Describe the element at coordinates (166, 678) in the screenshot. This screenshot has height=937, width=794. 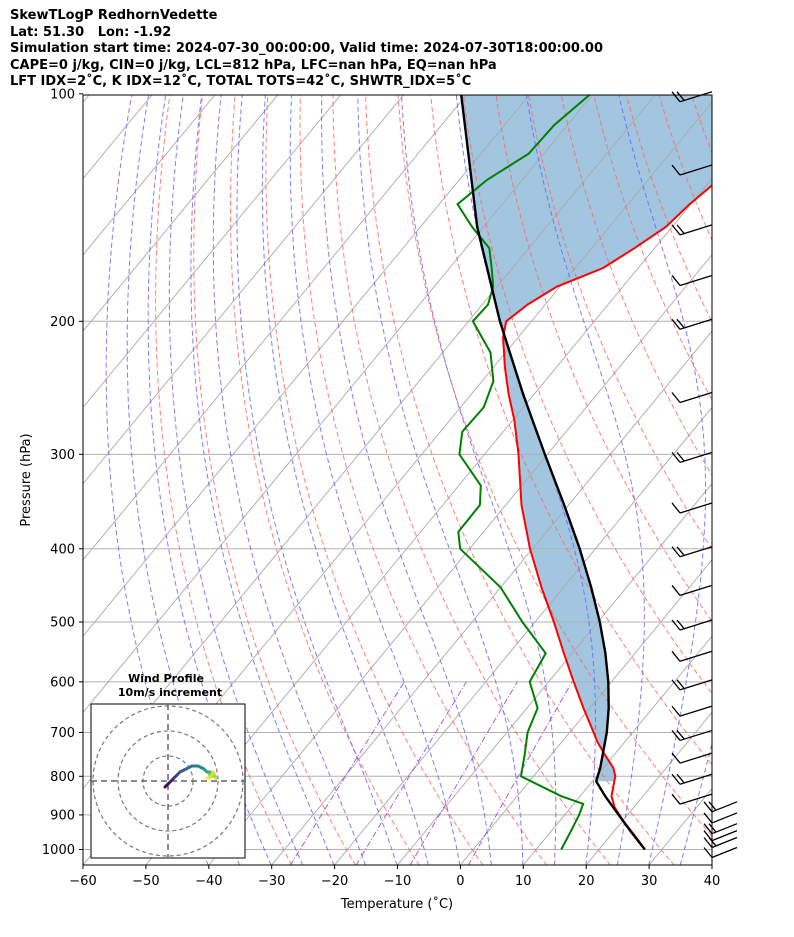
I see `inset-title: Wind Profile` at that location.